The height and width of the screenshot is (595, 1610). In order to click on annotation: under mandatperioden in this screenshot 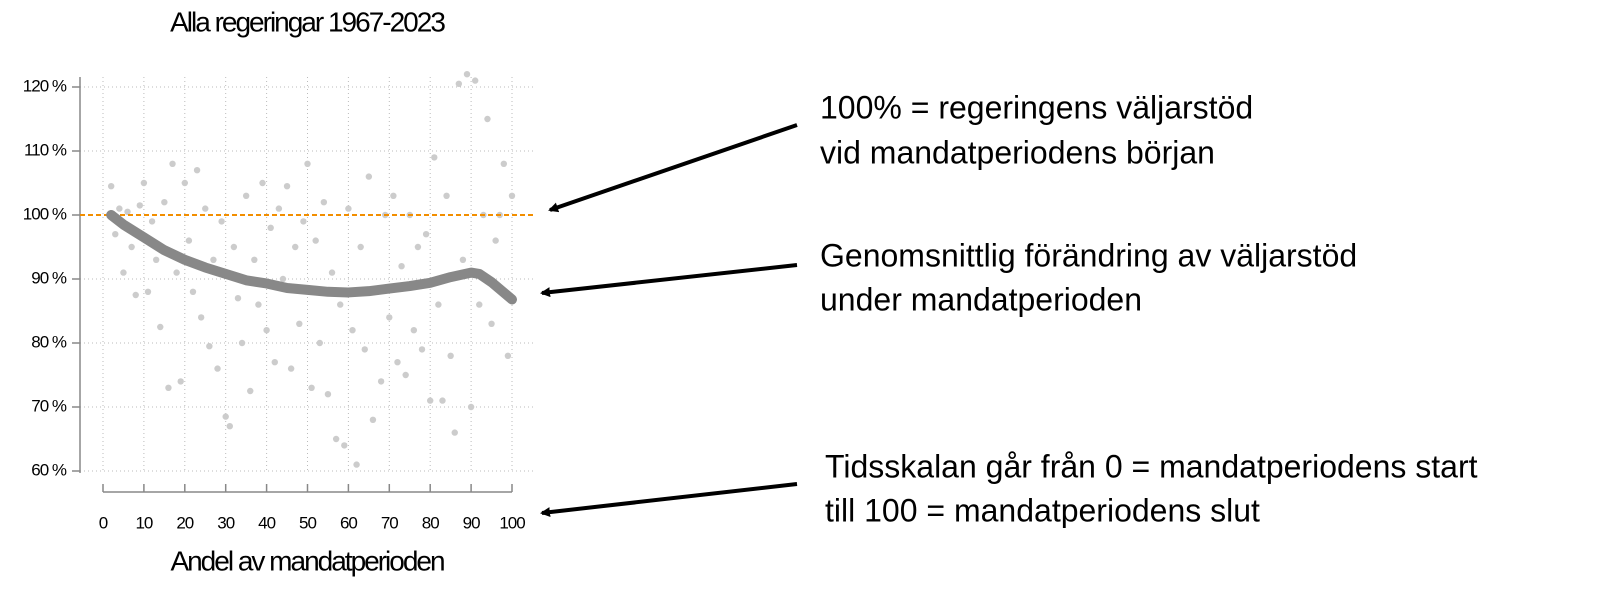, I will do `click(981, 299)`.